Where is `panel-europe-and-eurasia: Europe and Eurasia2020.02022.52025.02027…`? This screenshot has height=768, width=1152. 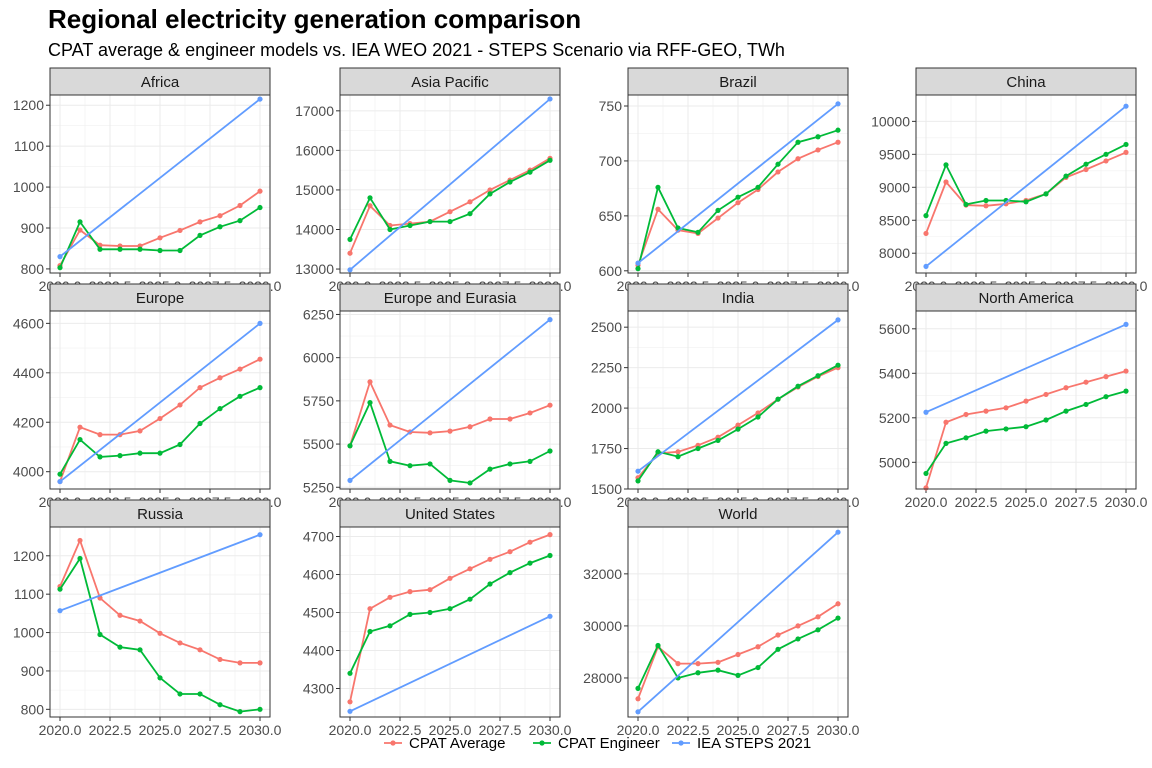 panel-europe-and-eurasia: Europe and Eurasia2020.02022.52025.02027… is located at coordinates (437, 396).